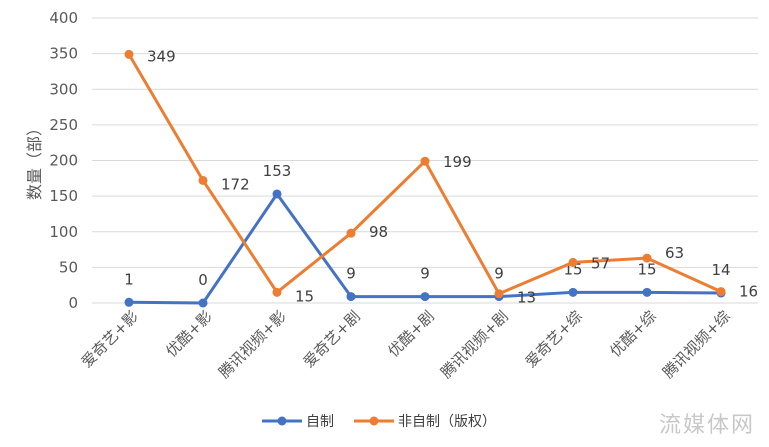  What do you see at coordinates (410, 333) in the screenshot?
I see `x-tick-label: 优酷+剧` at bounding box center [410, 333].